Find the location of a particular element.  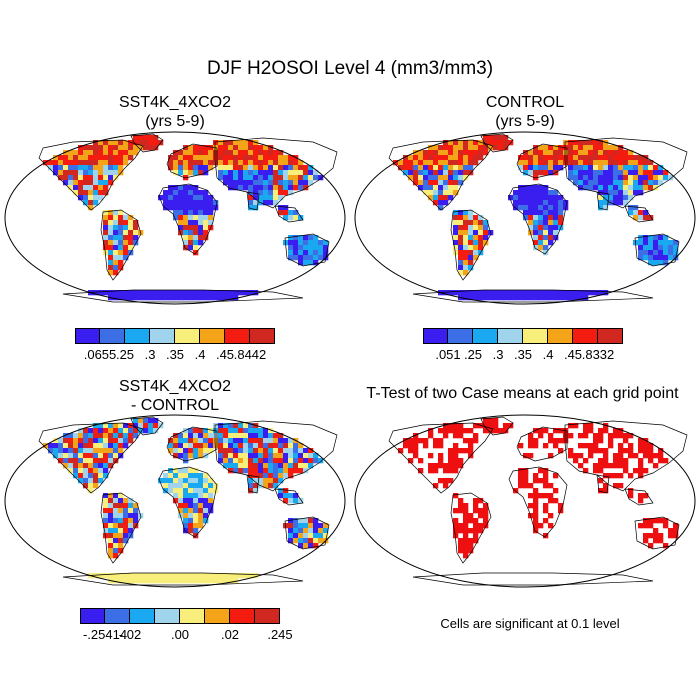

panel-title-sst4k-line2: (yrs 5-9) is located at coordinates (175, 121).